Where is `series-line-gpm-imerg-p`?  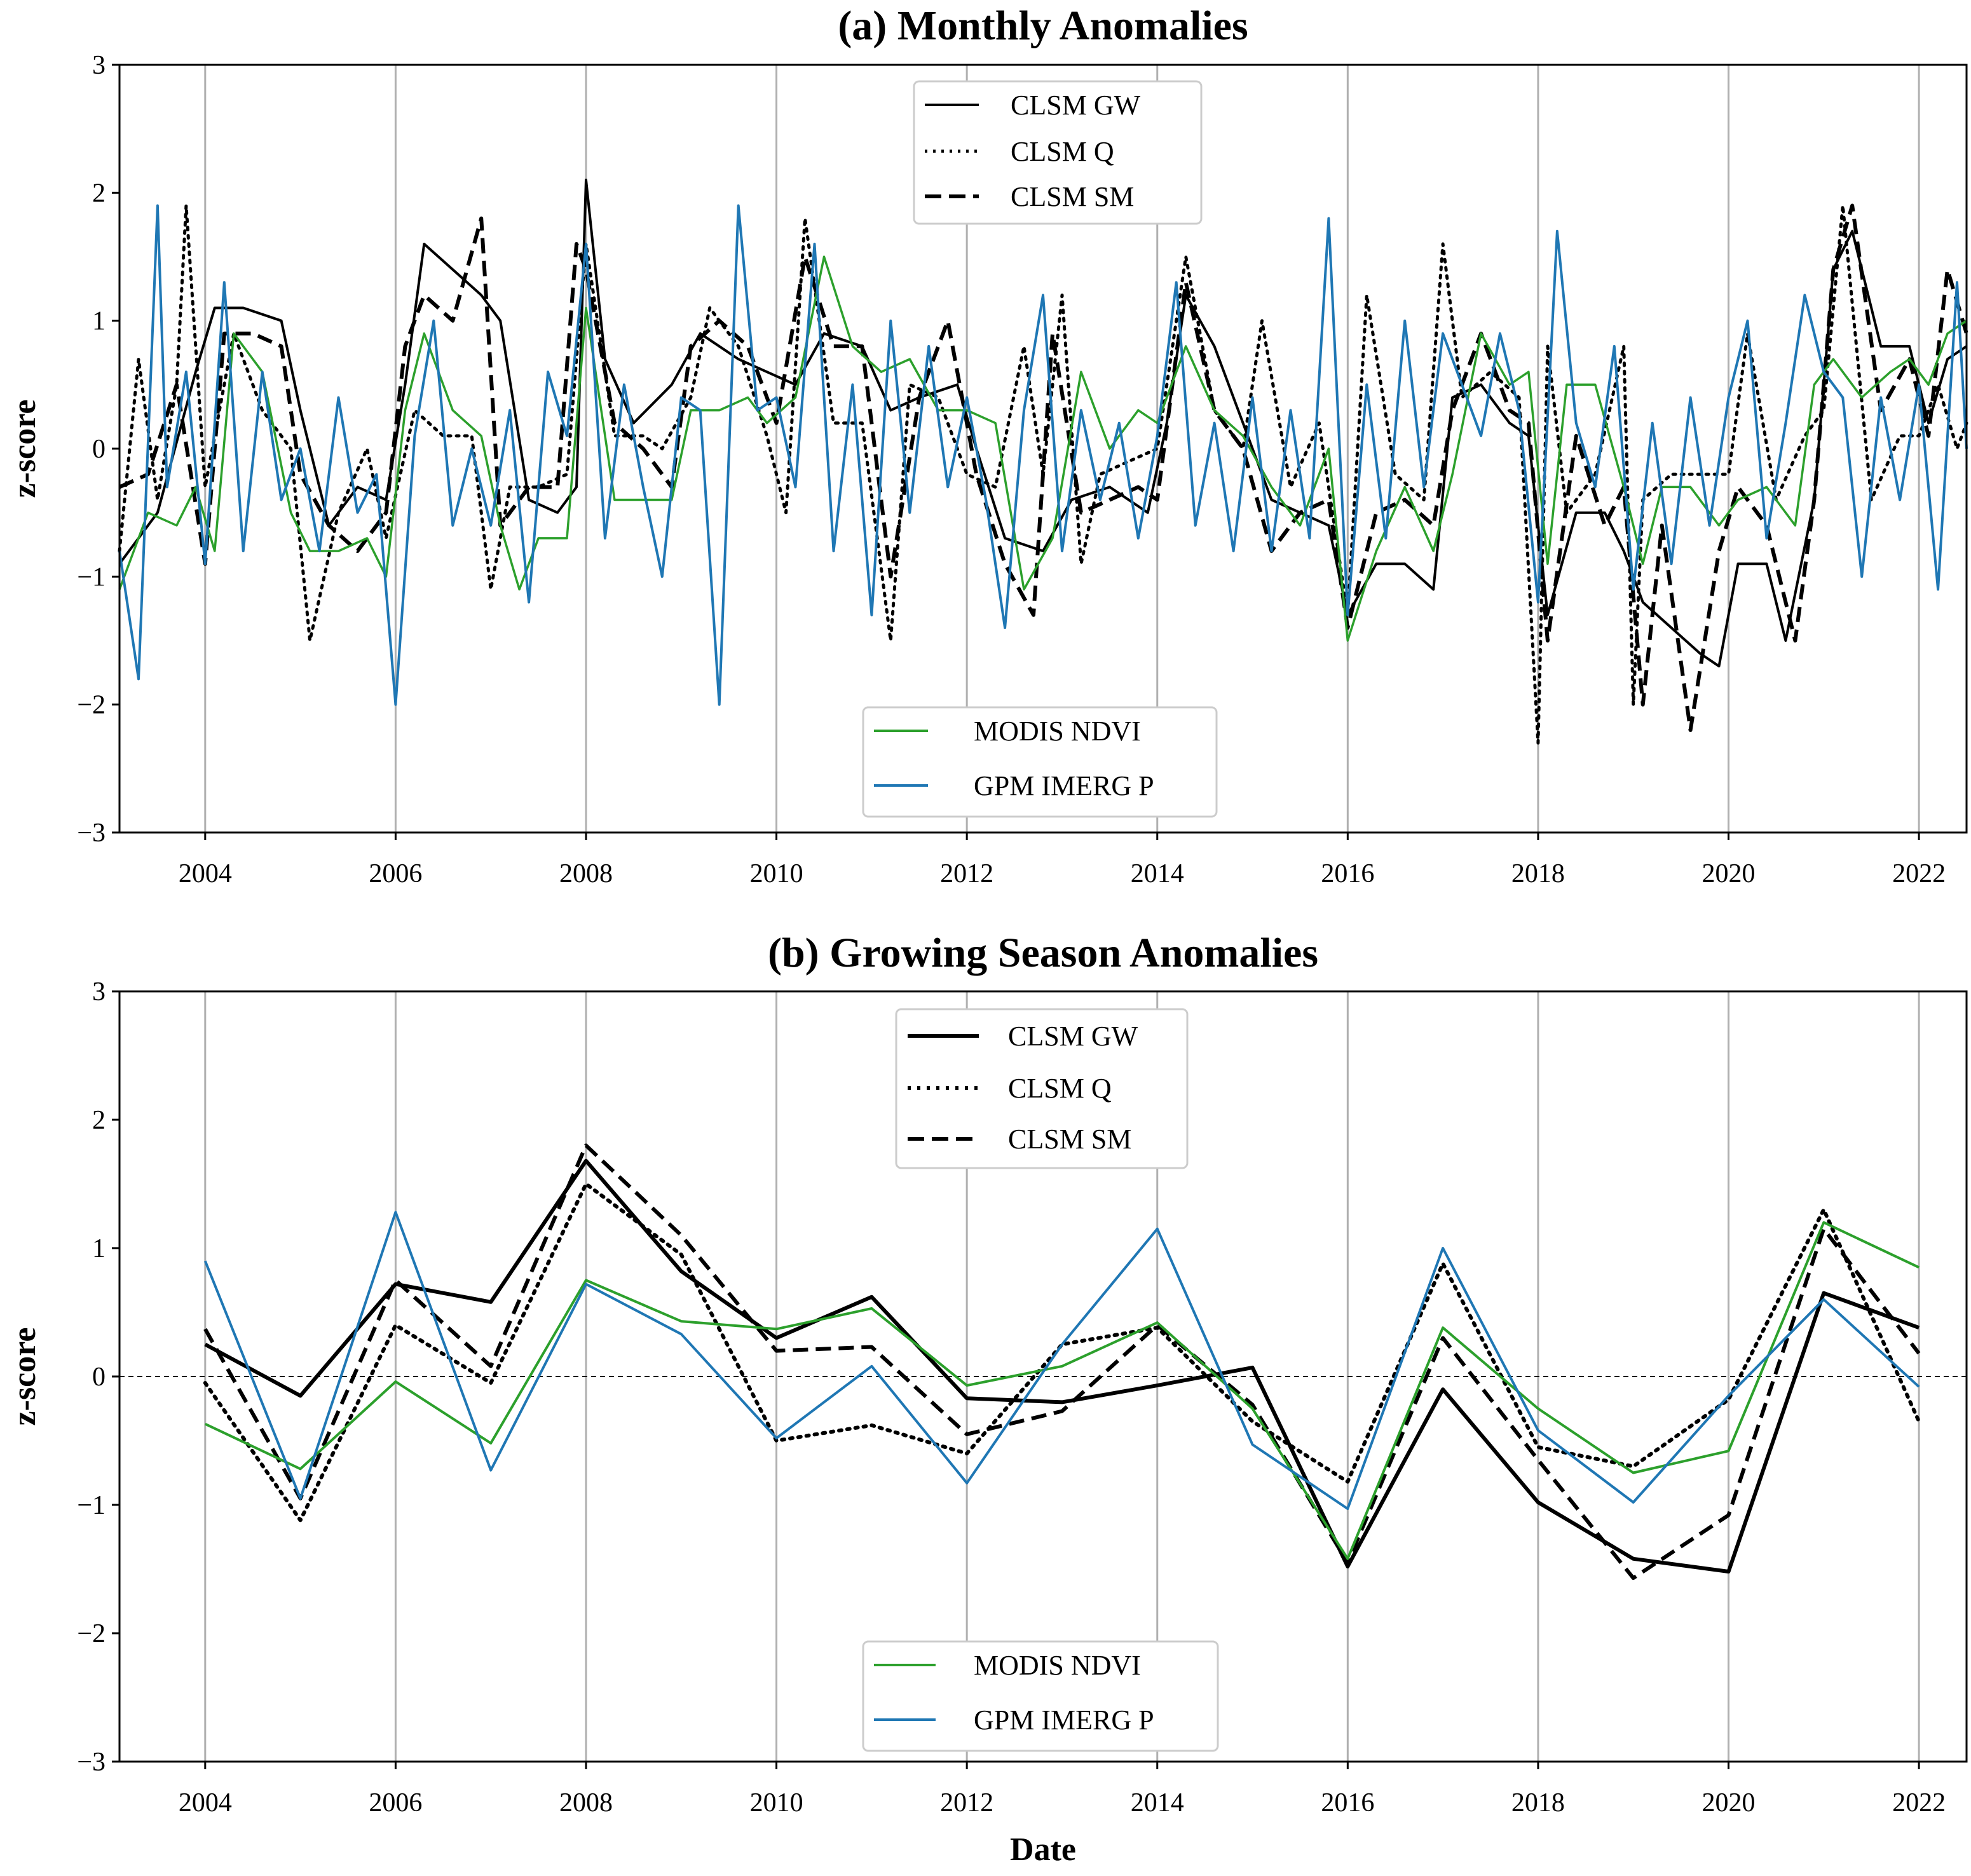
series-line-gpm-imerg-p is located at coordinates (1061, 1361).